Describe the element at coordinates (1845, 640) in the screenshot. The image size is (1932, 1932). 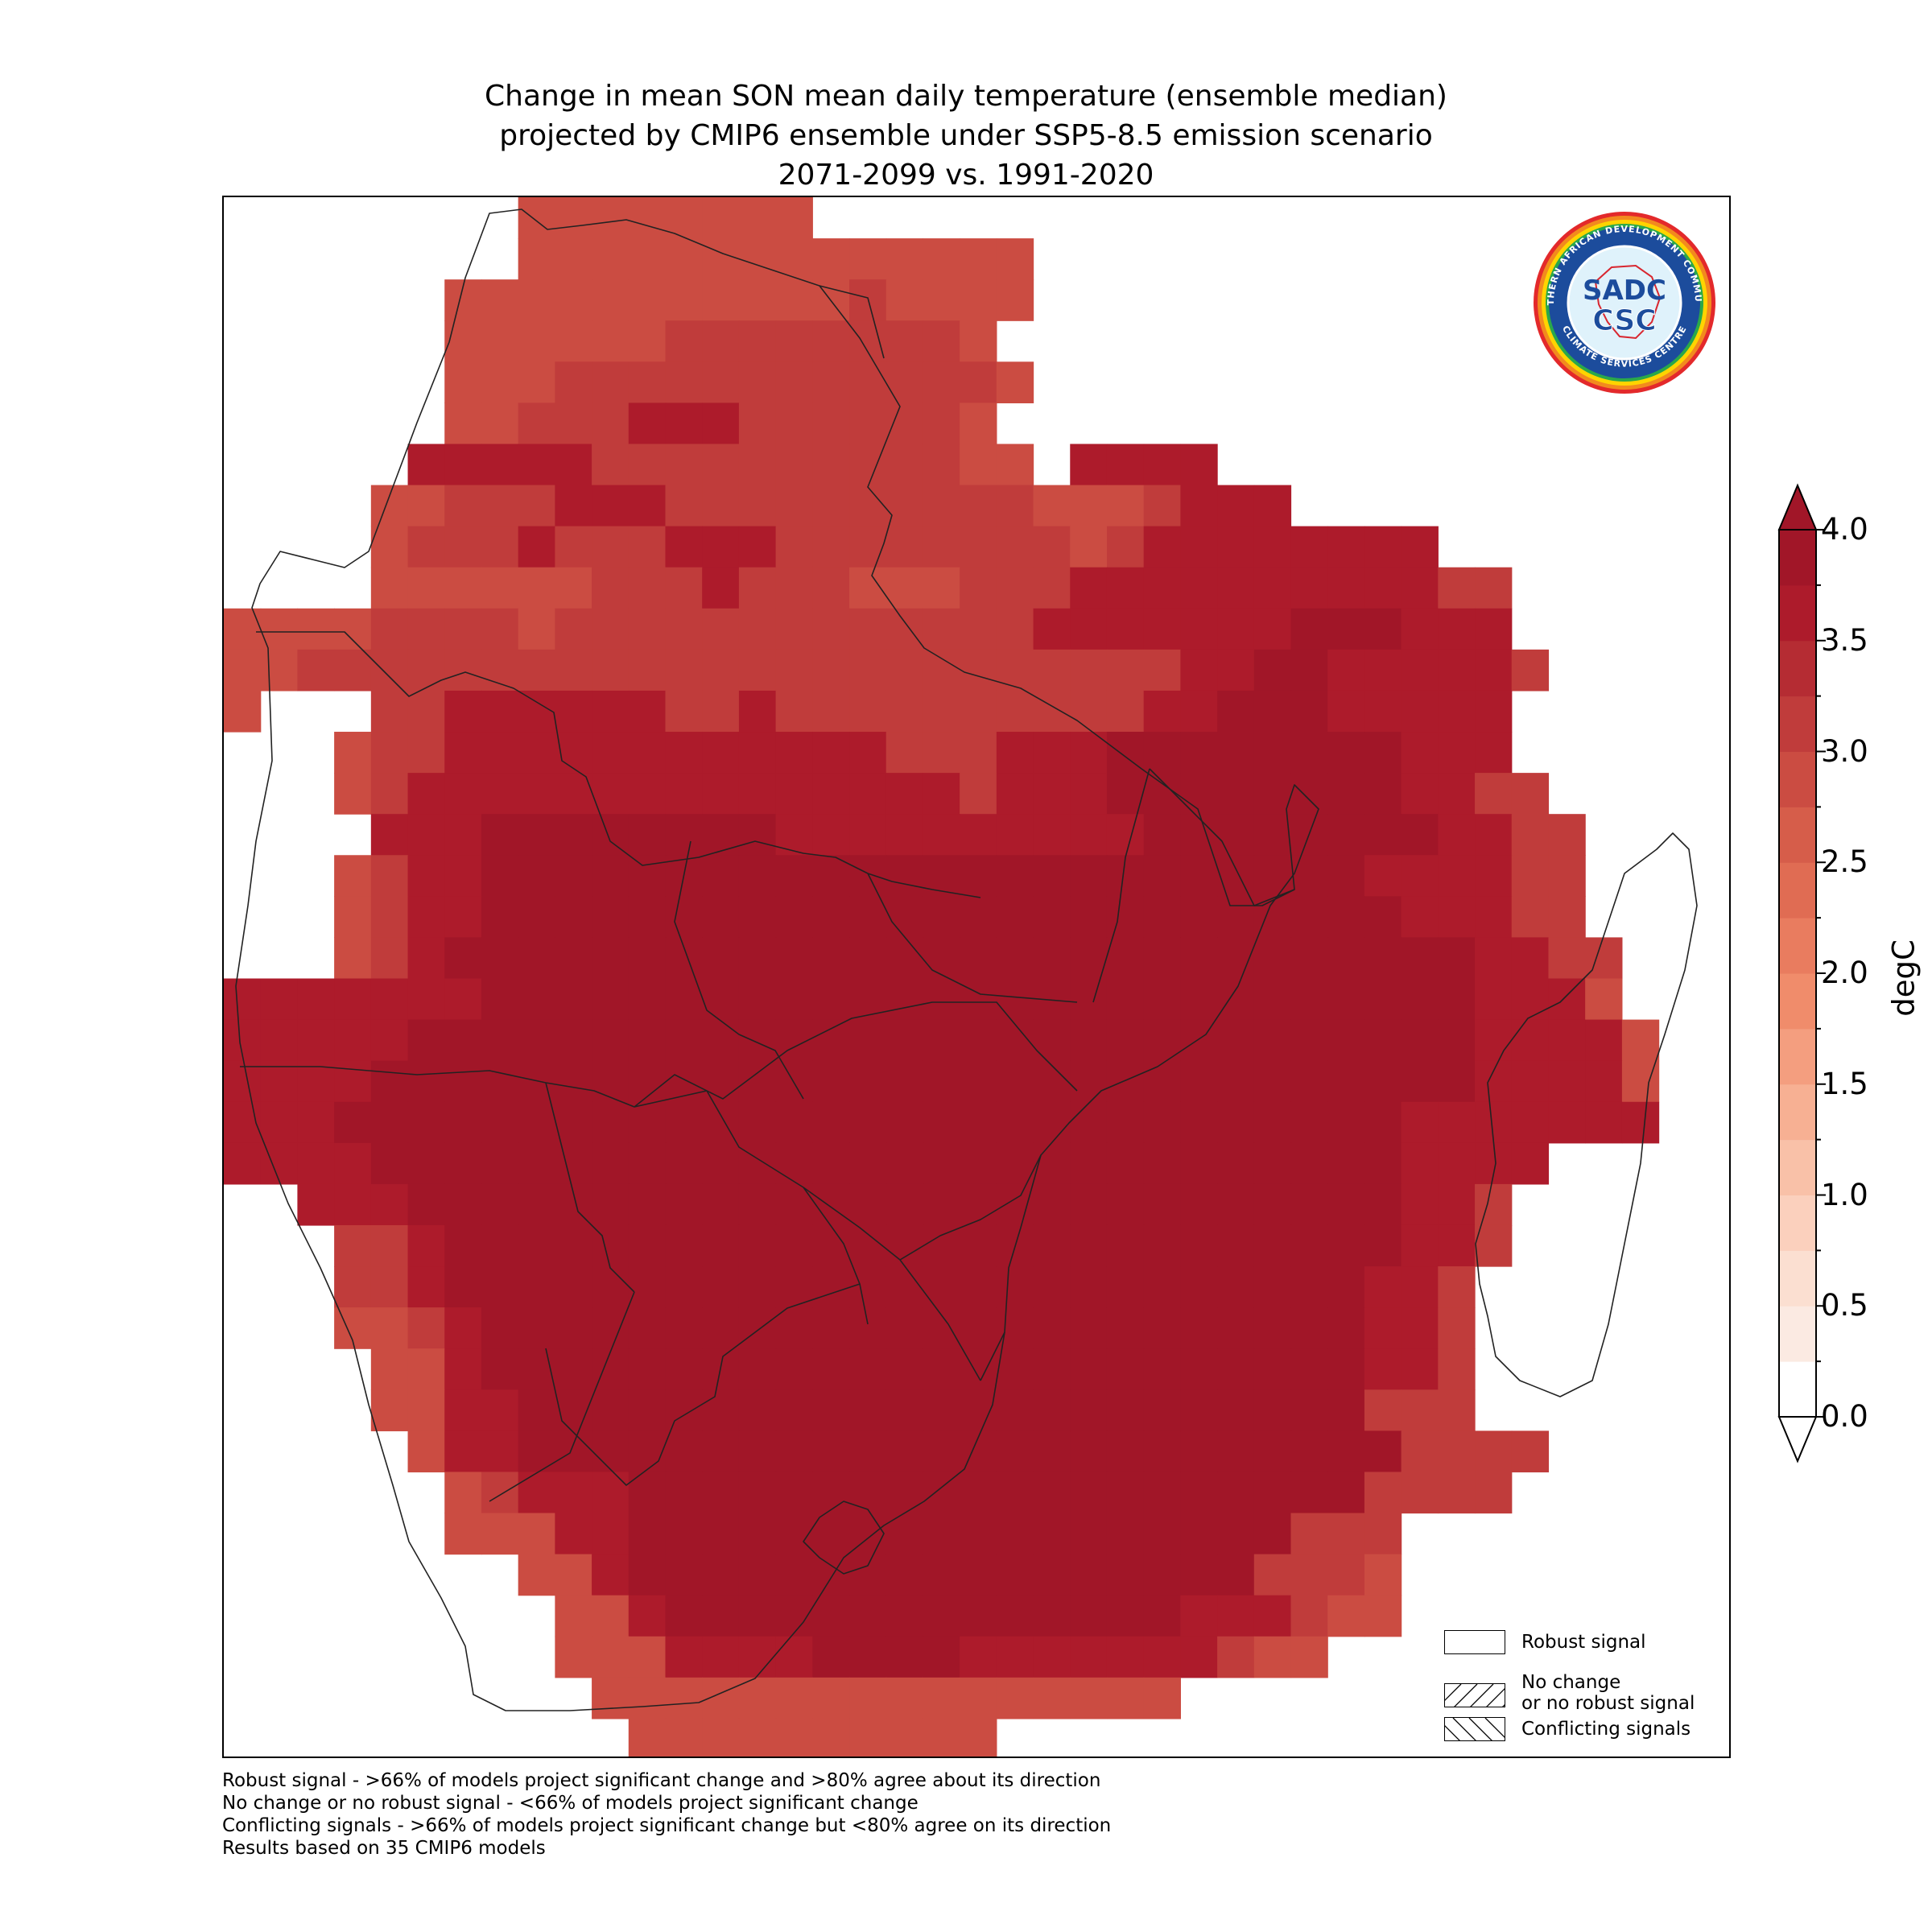
I see `colorbar-tick-label: 3.5` at that location.